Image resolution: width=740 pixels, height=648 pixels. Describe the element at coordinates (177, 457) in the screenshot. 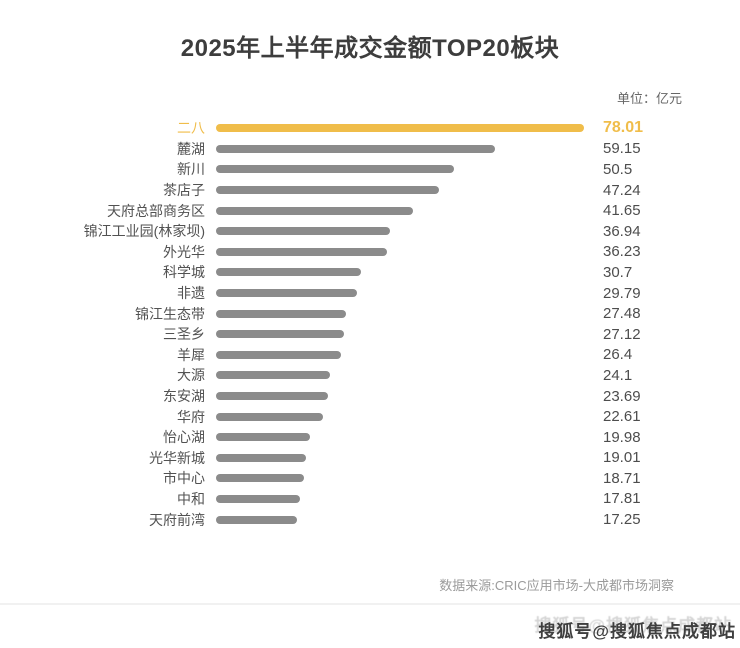

I see `row-label: 光华新城` at that location.